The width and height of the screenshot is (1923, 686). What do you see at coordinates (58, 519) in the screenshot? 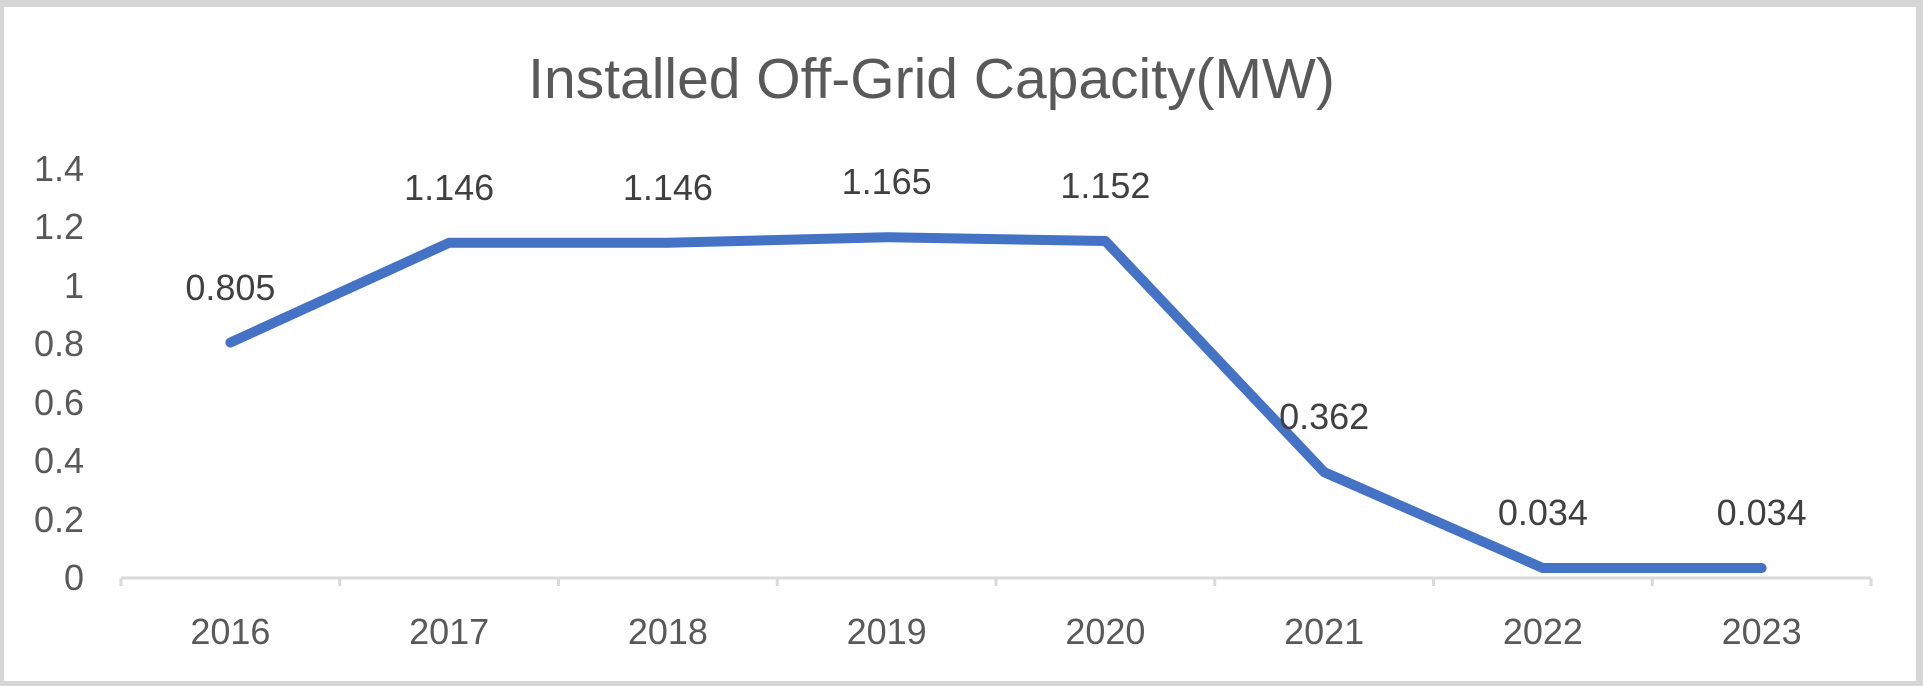
I see `y-axis-tick-label: 0.2` at bounding box center [58, 519].